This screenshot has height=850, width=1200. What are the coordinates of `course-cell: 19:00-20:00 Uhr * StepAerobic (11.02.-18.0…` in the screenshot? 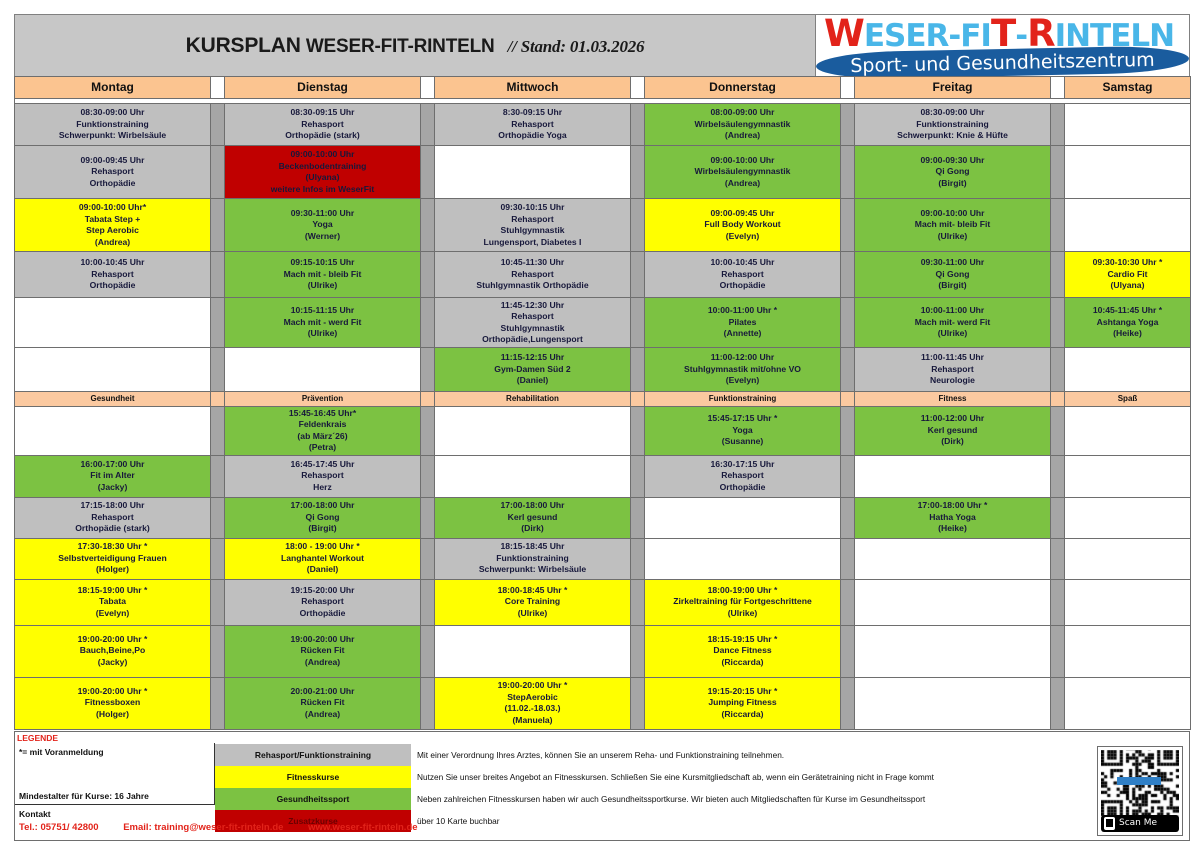 It's located at (532, 703).